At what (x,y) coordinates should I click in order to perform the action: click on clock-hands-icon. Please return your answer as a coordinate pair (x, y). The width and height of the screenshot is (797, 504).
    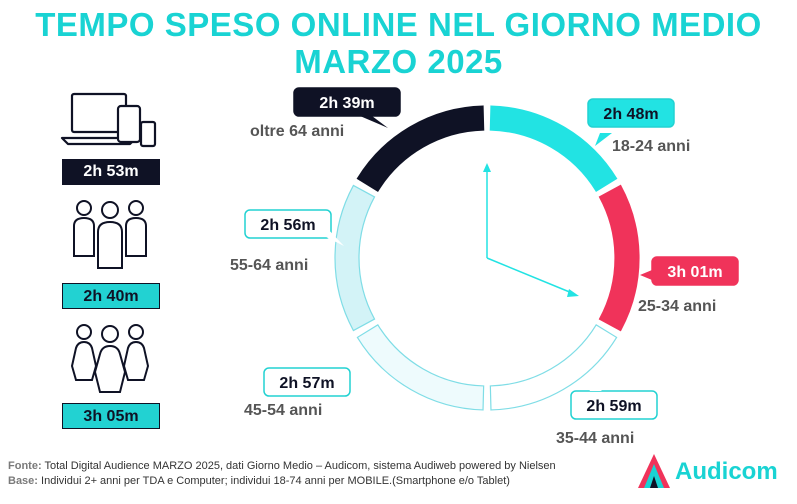
    Looking at the image, I should click on (531, 230).